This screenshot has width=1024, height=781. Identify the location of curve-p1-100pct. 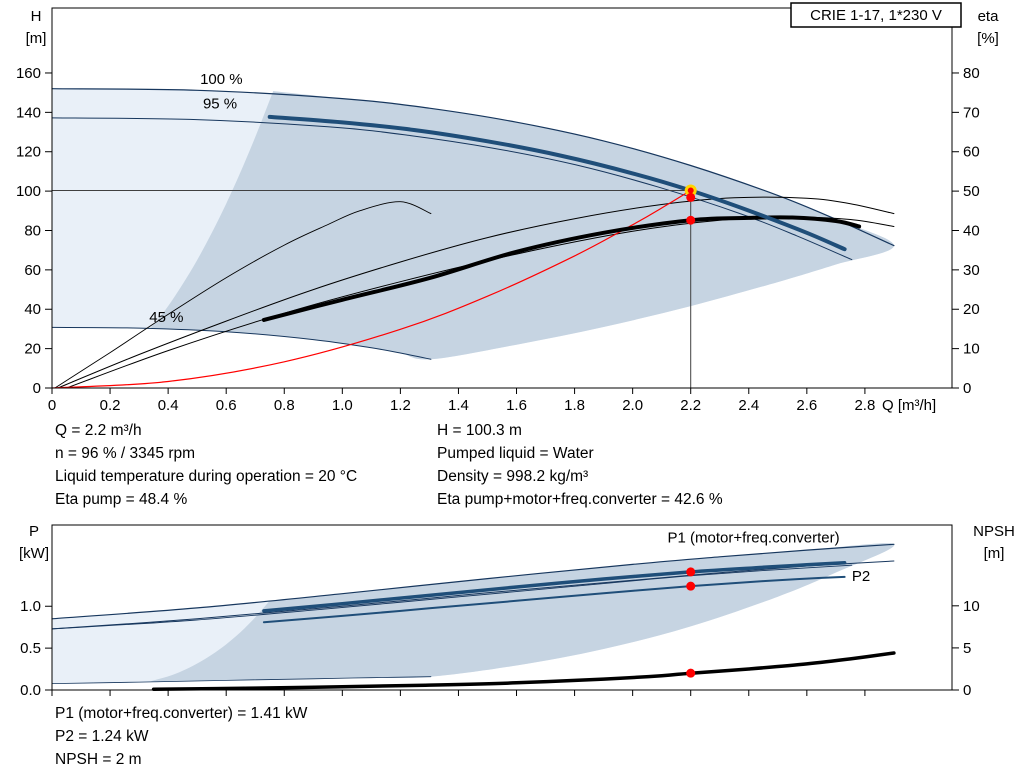
(473, 581).